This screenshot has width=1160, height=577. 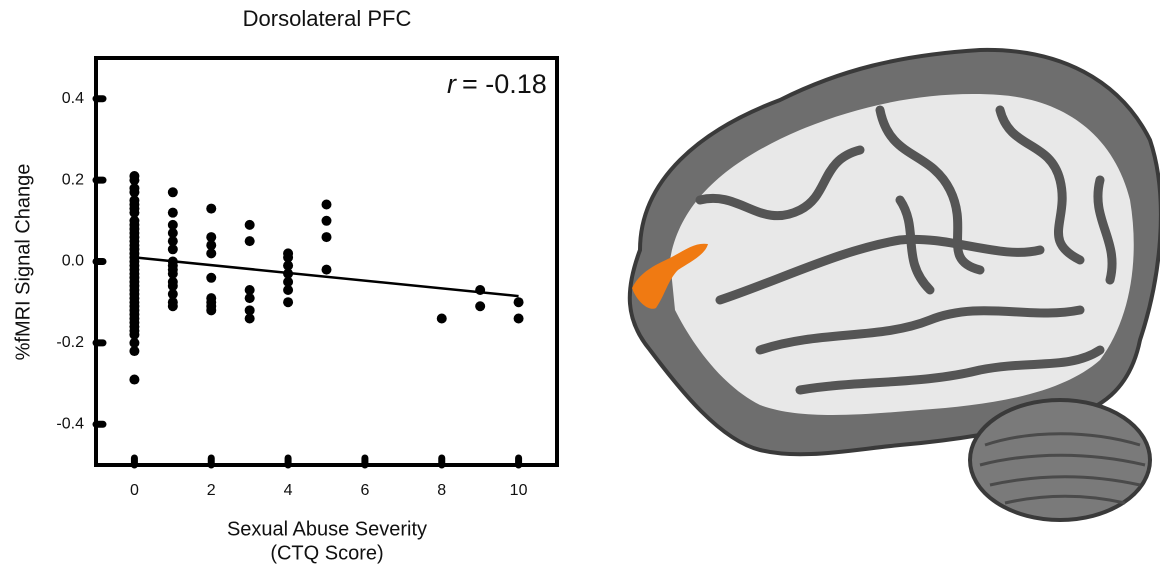 What do you see at coordinates (288, 490) in the screenshot?
I see `x-tick-label: 4` at bounding box center [288, 490].